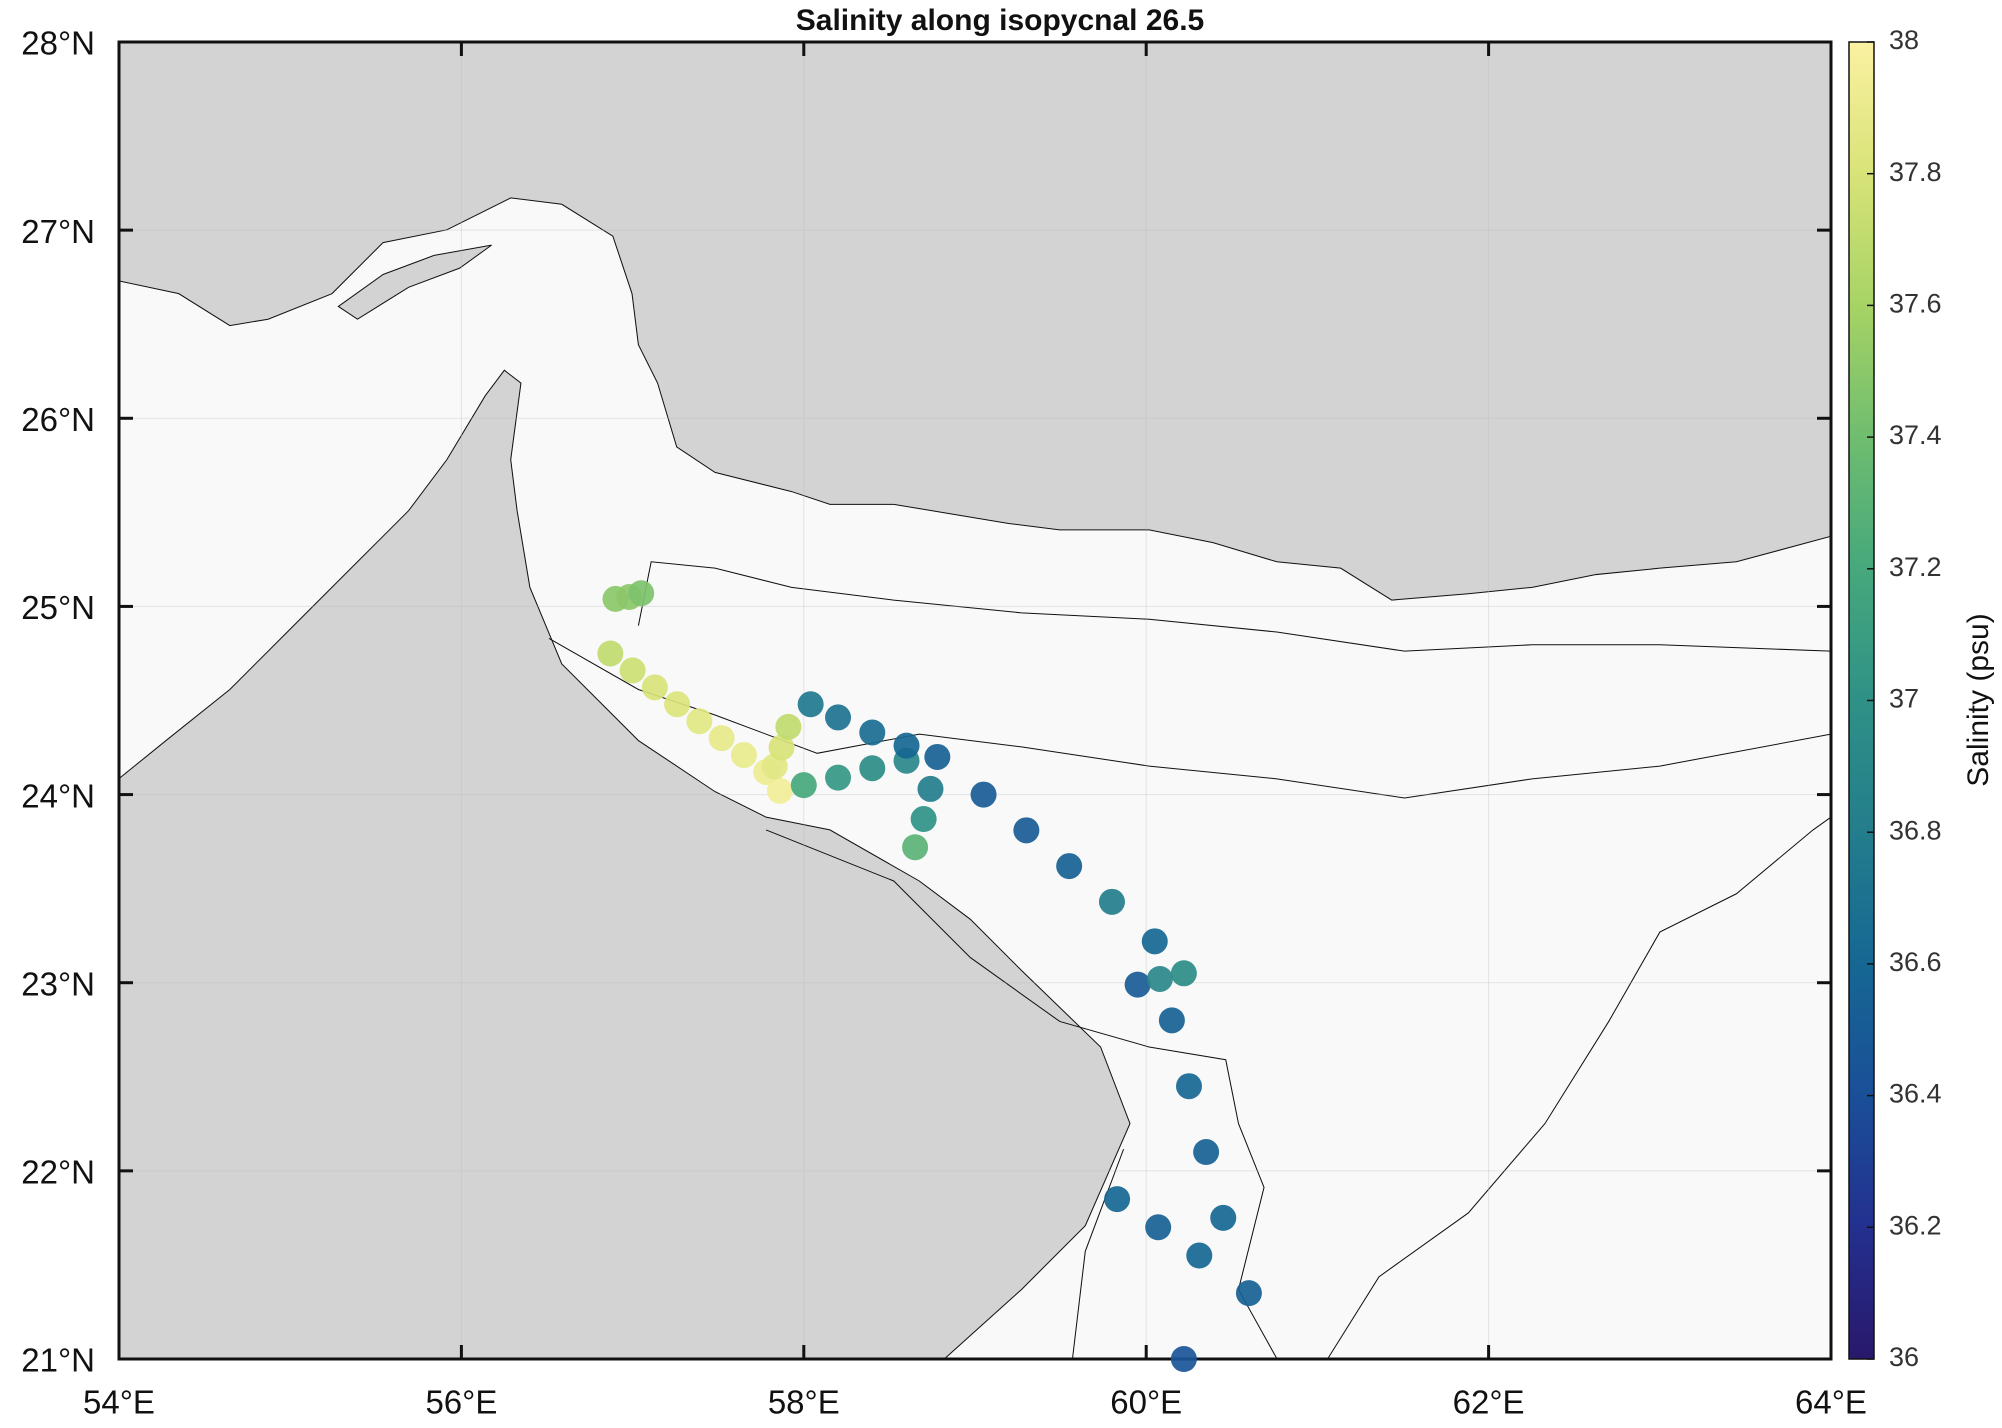 The image size is (2002, 1428). I want to click on x-tick-label: 58°E, so click(804, 1402).